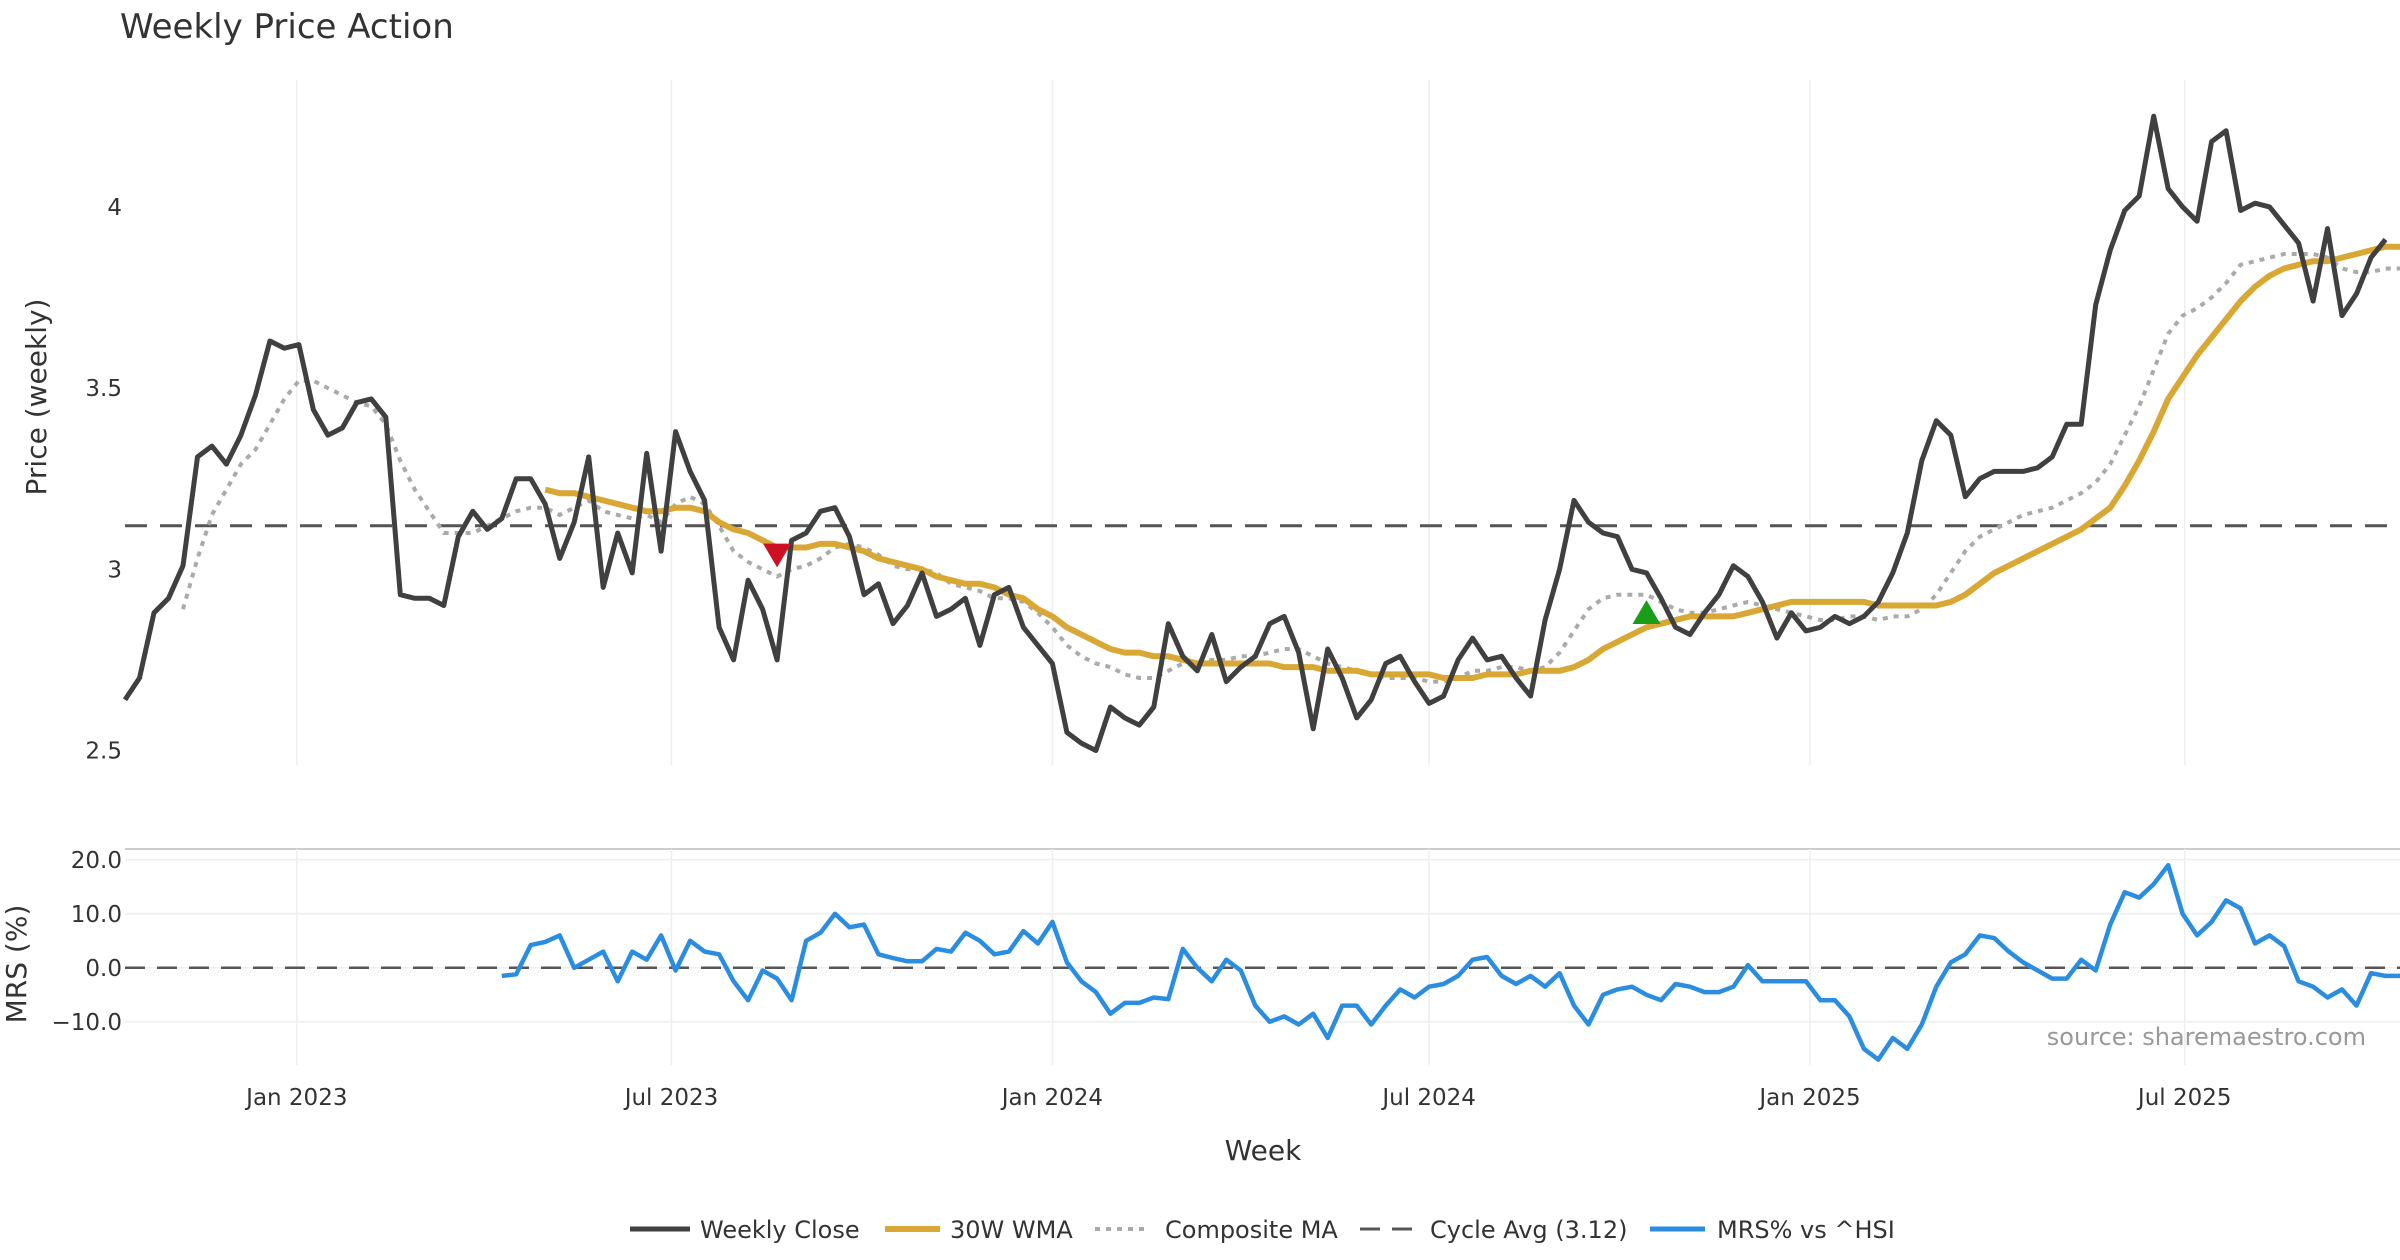 The height and width of the screenshot is (1260, 2400). I want to click on mrs-y-tick-label: 10.0, so click(96, 915).